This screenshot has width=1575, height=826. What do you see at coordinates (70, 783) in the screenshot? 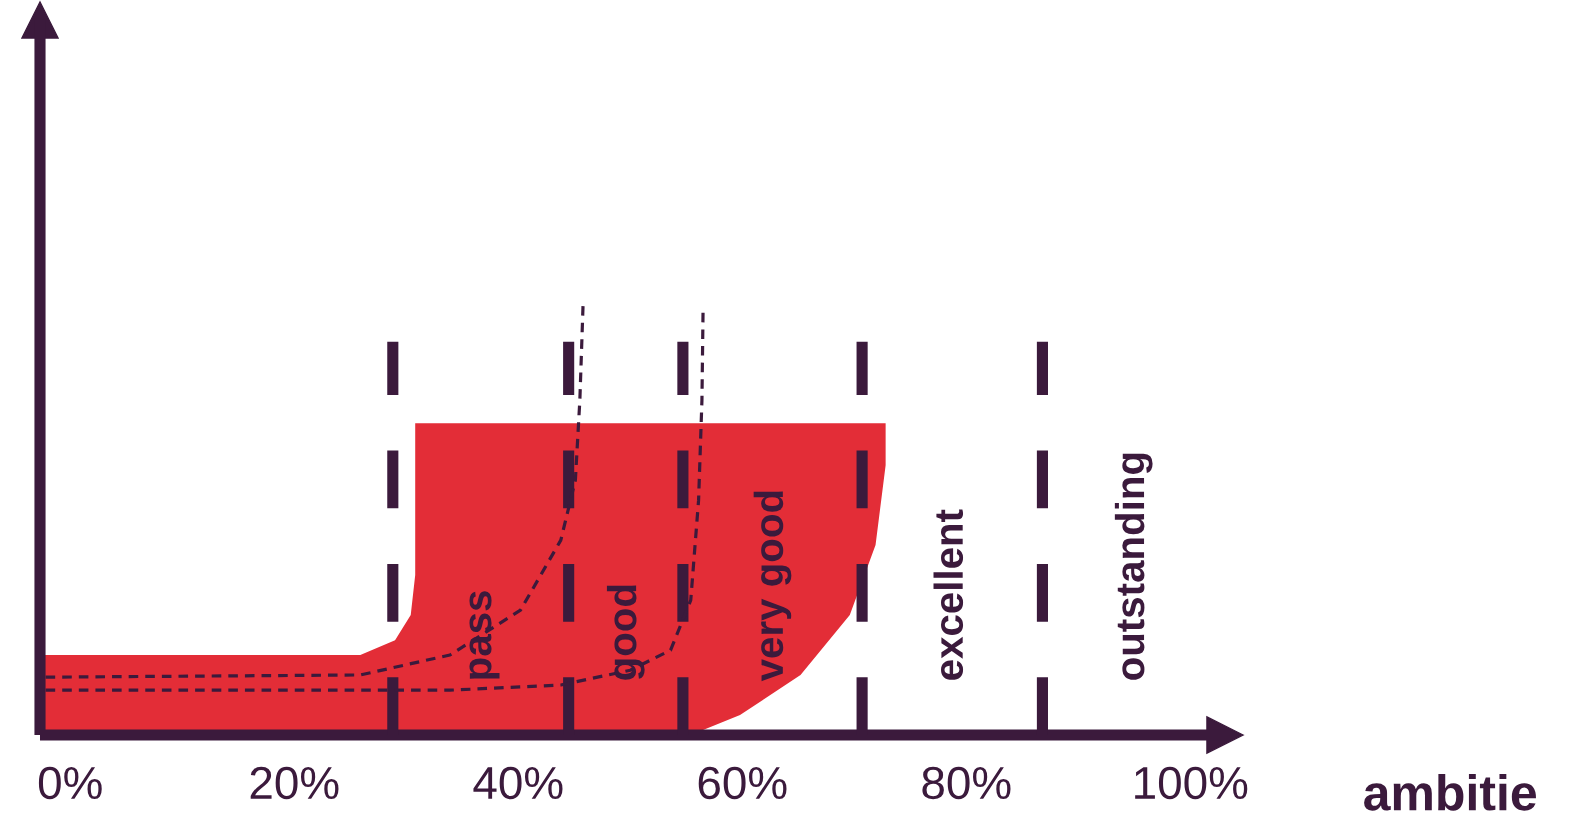
I see `x-tick-label: 0%` at bounding box center [70, 783].